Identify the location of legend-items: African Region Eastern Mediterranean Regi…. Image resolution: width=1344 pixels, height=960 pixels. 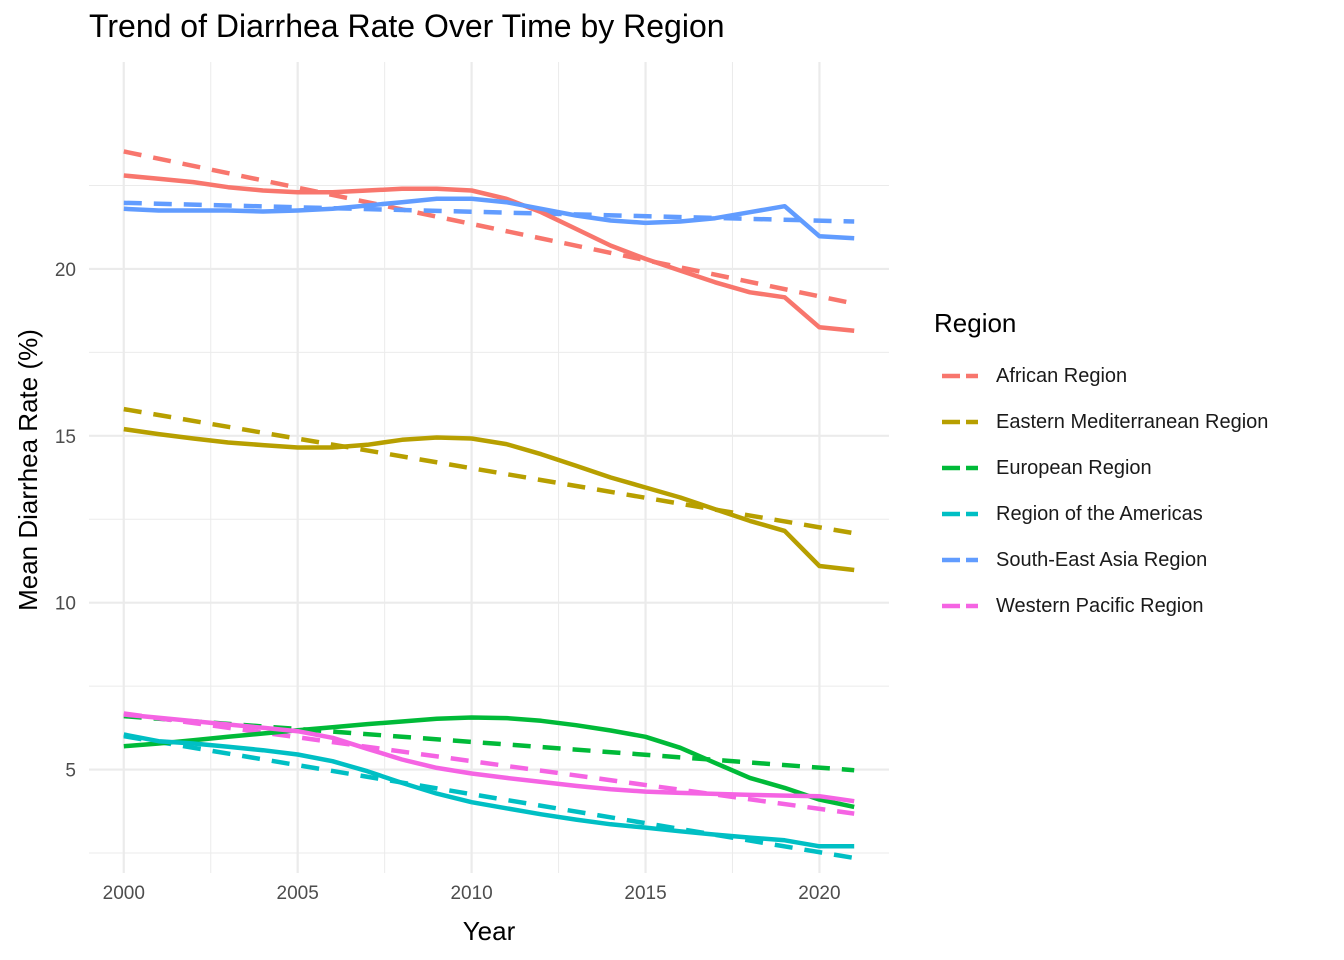
(1101, 491).